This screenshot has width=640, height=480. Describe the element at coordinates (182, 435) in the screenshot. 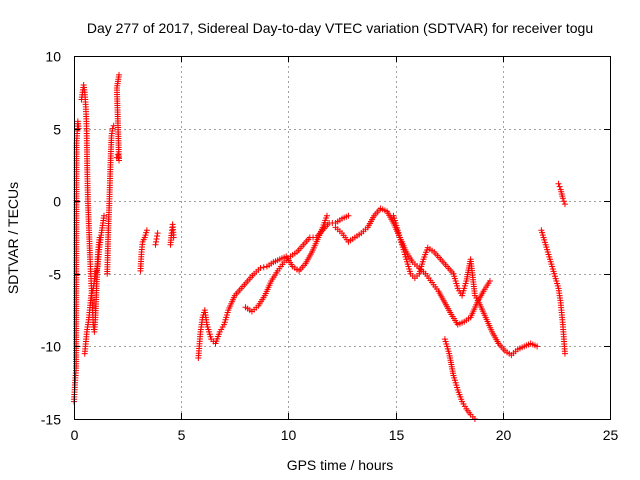

I see `x-tick-label: 5` at that location.